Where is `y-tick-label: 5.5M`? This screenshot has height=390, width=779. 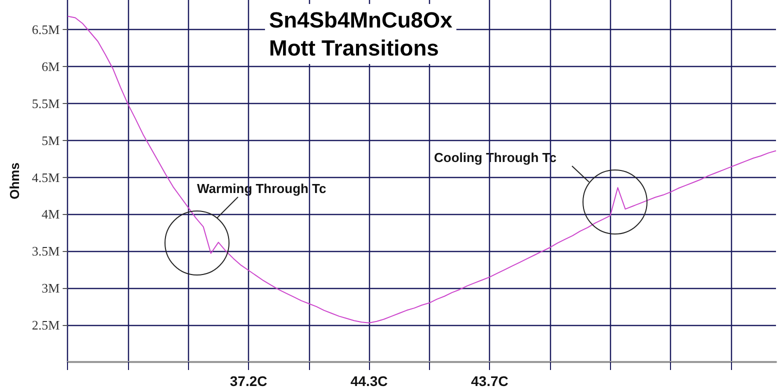 y-tick-label: 5.5M is located at coordinates (46, 103).